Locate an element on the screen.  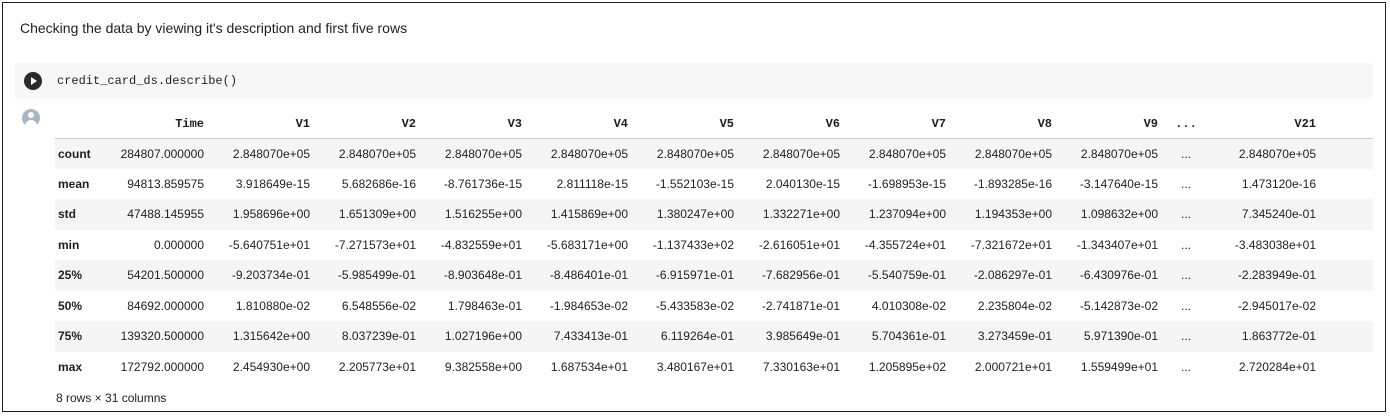
table-cell: 1.0503 is located at coordinates (1347, 367).